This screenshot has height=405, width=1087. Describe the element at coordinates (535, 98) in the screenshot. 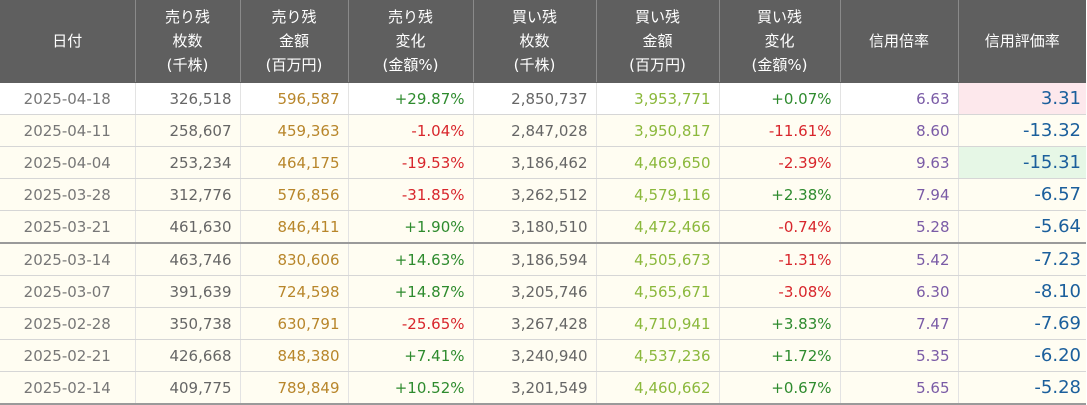

I see `buy-shares-cell: 2,850,737` at that location.